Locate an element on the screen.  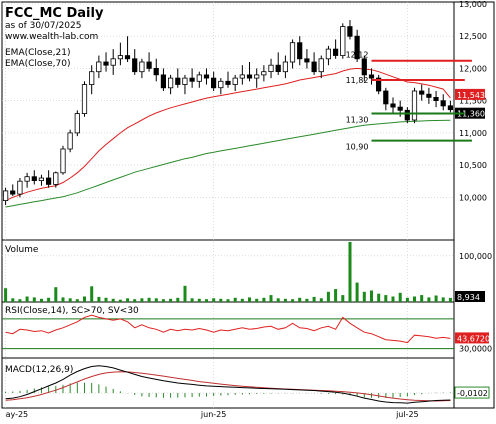
date-tick-label: ay-25 is located at coordinates (17, 414).